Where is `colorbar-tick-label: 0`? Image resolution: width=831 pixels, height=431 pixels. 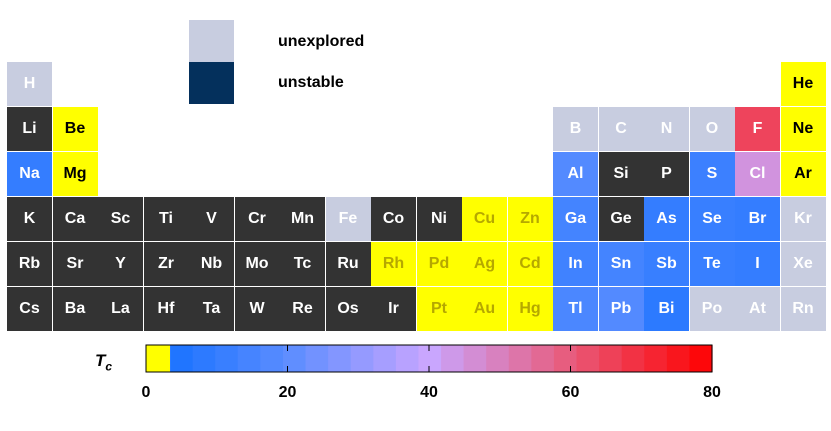
colorbar-tick-label: 0 is located at coordinates (146, 392).